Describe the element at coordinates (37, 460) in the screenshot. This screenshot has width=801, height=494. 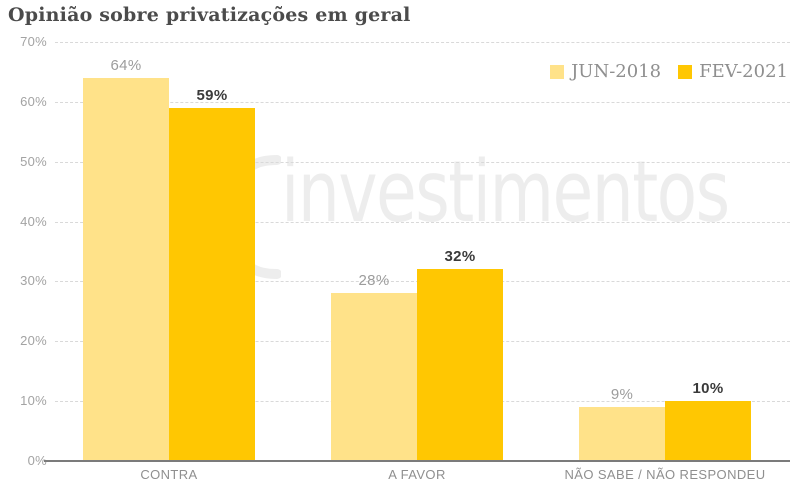
I see `y-axis-tick-label: 0%` at that location.